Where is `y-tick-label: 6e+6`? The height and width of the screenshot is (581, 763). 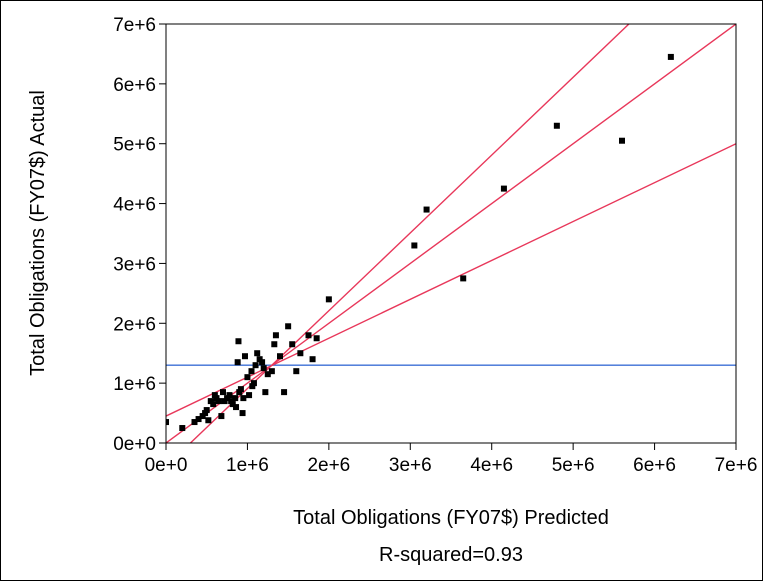 y-tick-label: 6e+6 is located at coordinates (134, 85).